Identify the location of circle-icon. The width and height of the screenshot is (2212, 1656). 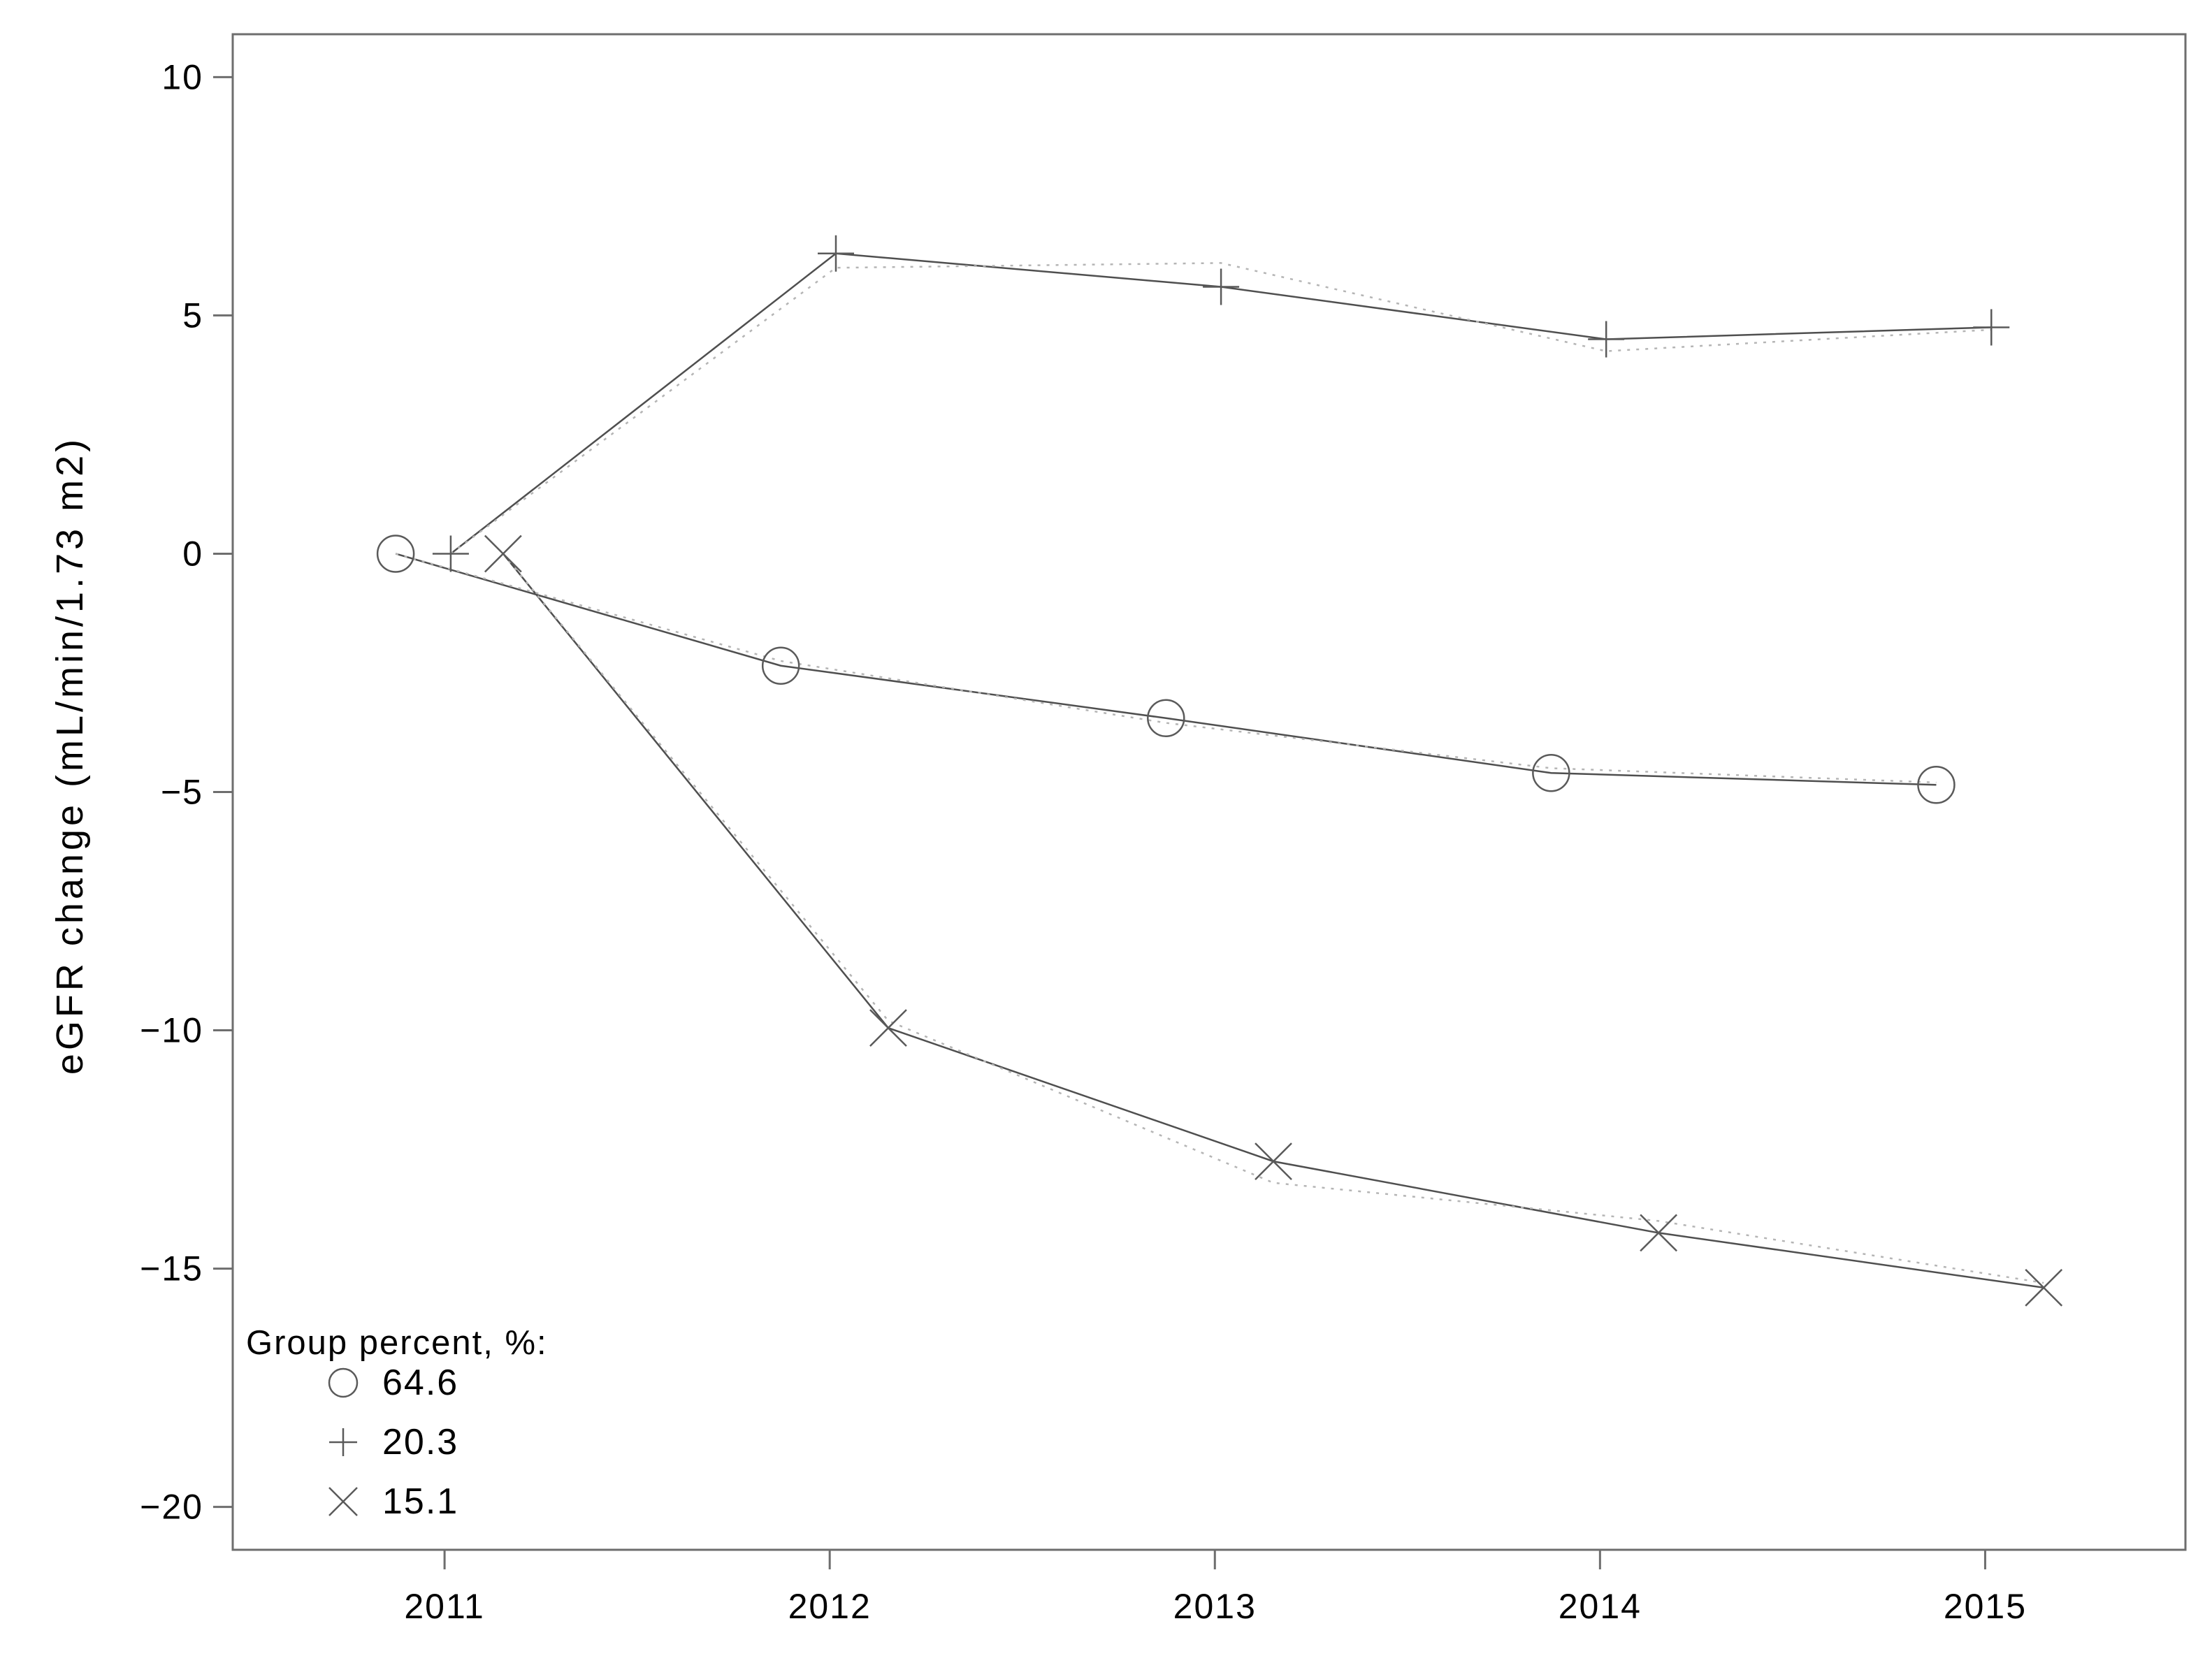
(343, 1382).